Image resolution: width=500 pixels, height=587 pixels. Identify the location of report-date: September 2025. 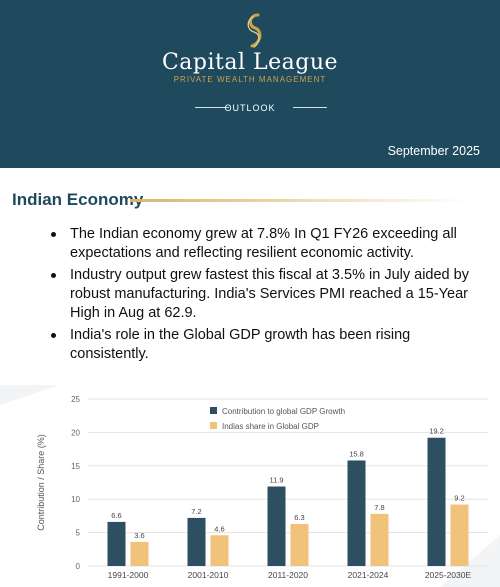
(433, 151).